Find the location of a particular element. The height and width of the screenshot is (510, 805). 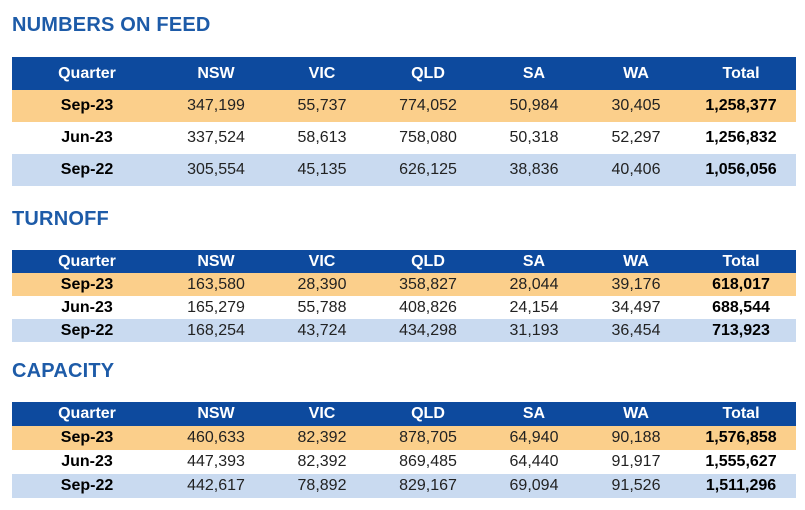

total-cell: 1,256,832 is located at coordinates (741, 138).